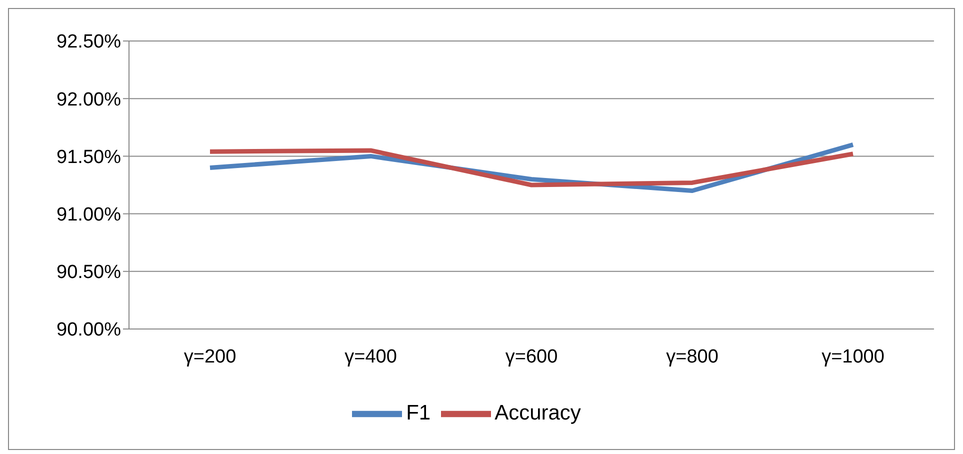 The image size is (963, 454). I want to click on x-tick-label: γ=600, so click(531, 357).